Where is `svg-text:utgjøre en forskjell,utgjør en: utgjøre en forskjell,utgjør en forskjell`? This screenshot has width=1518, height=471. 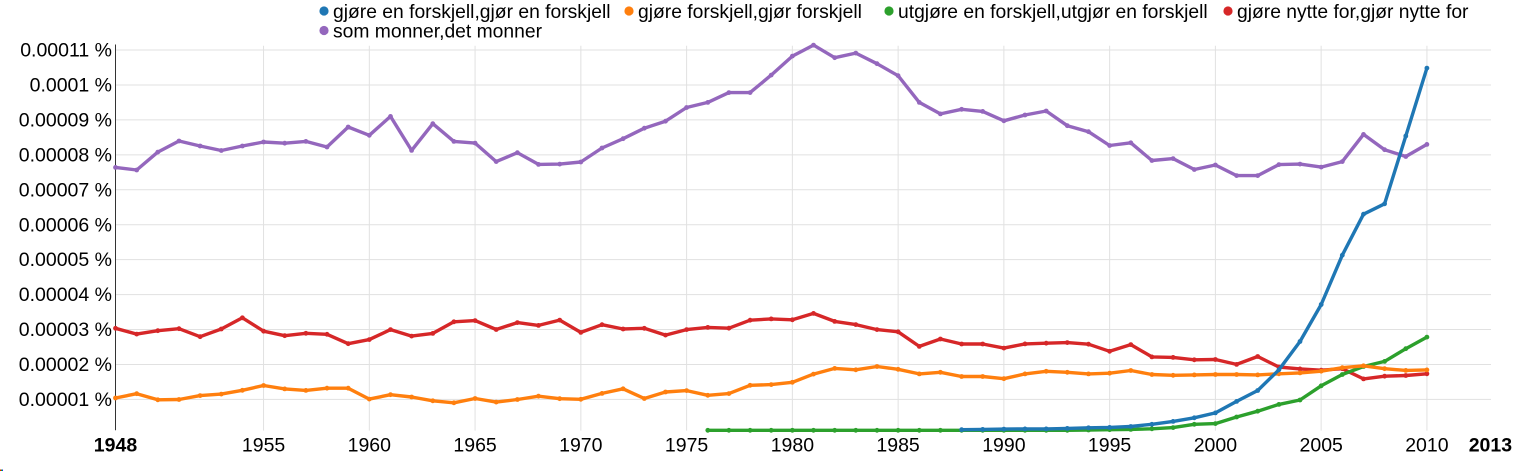 svg-text:utgjøre en forskjell,utgjør en: utgjøre en forskjell,utgjør en forskjell is located at coordinates (1053, 12).